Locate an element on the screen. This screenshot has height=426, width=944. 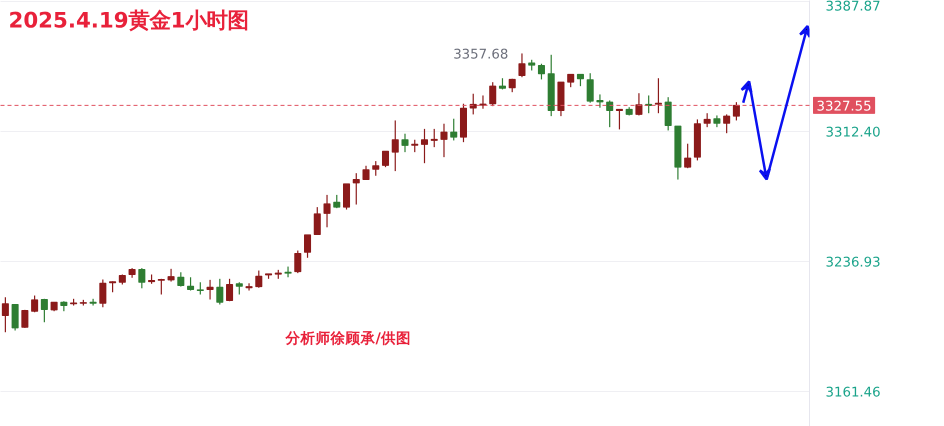
chart-title: 2025.4.19黄金1小时图 is located at coordinates (128, 21).